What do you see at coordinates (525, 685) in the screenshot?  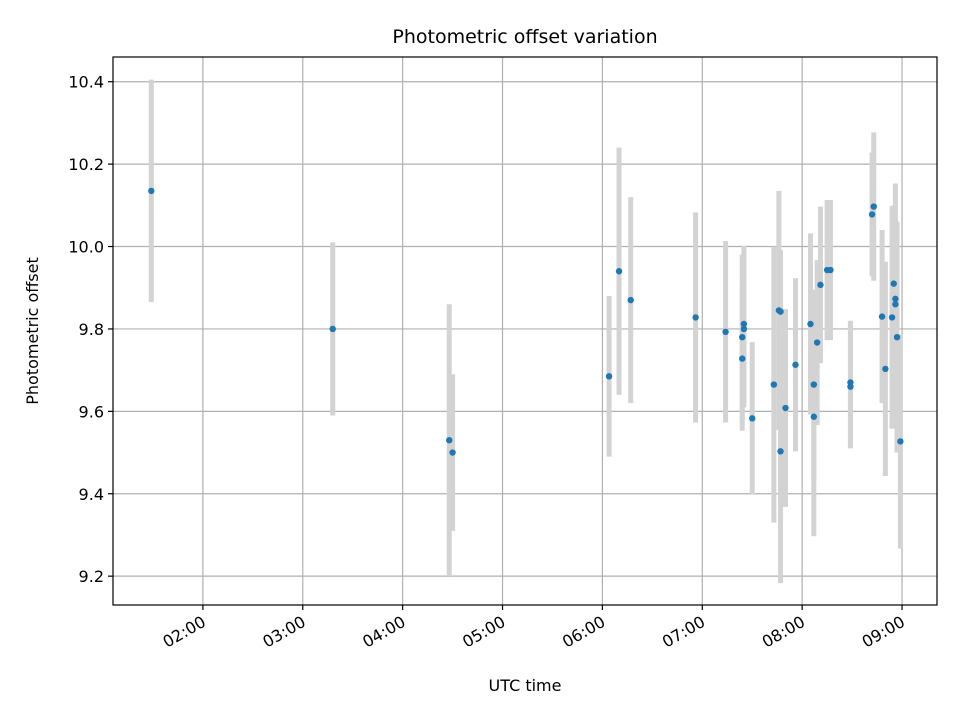 I see `x-axis-label: UTC time` at bounding box center [525, 685].